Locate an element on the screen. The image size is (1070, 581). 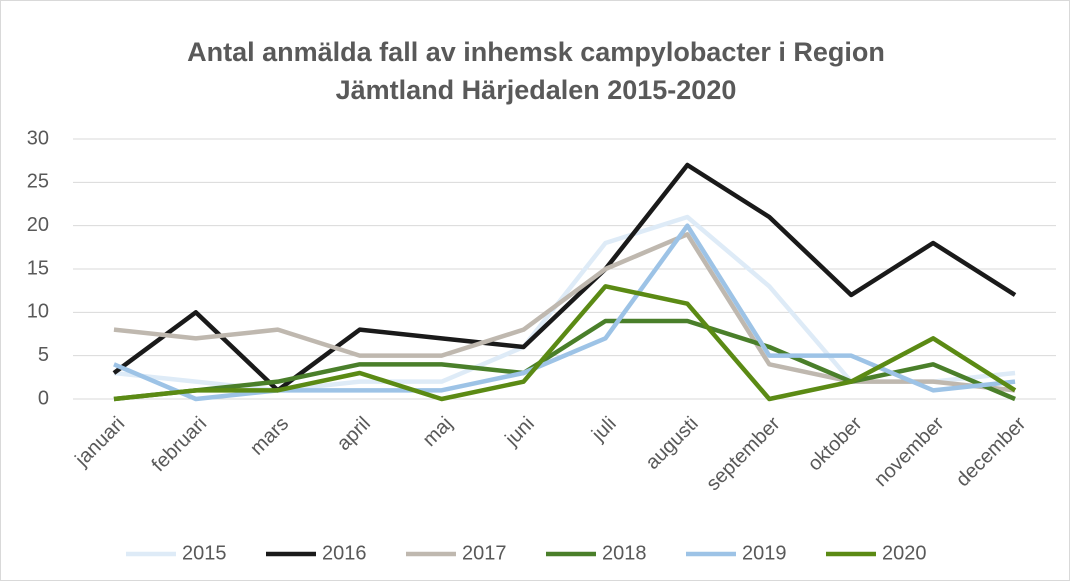
x-tick-label: september is located at coordinates (743, 453).